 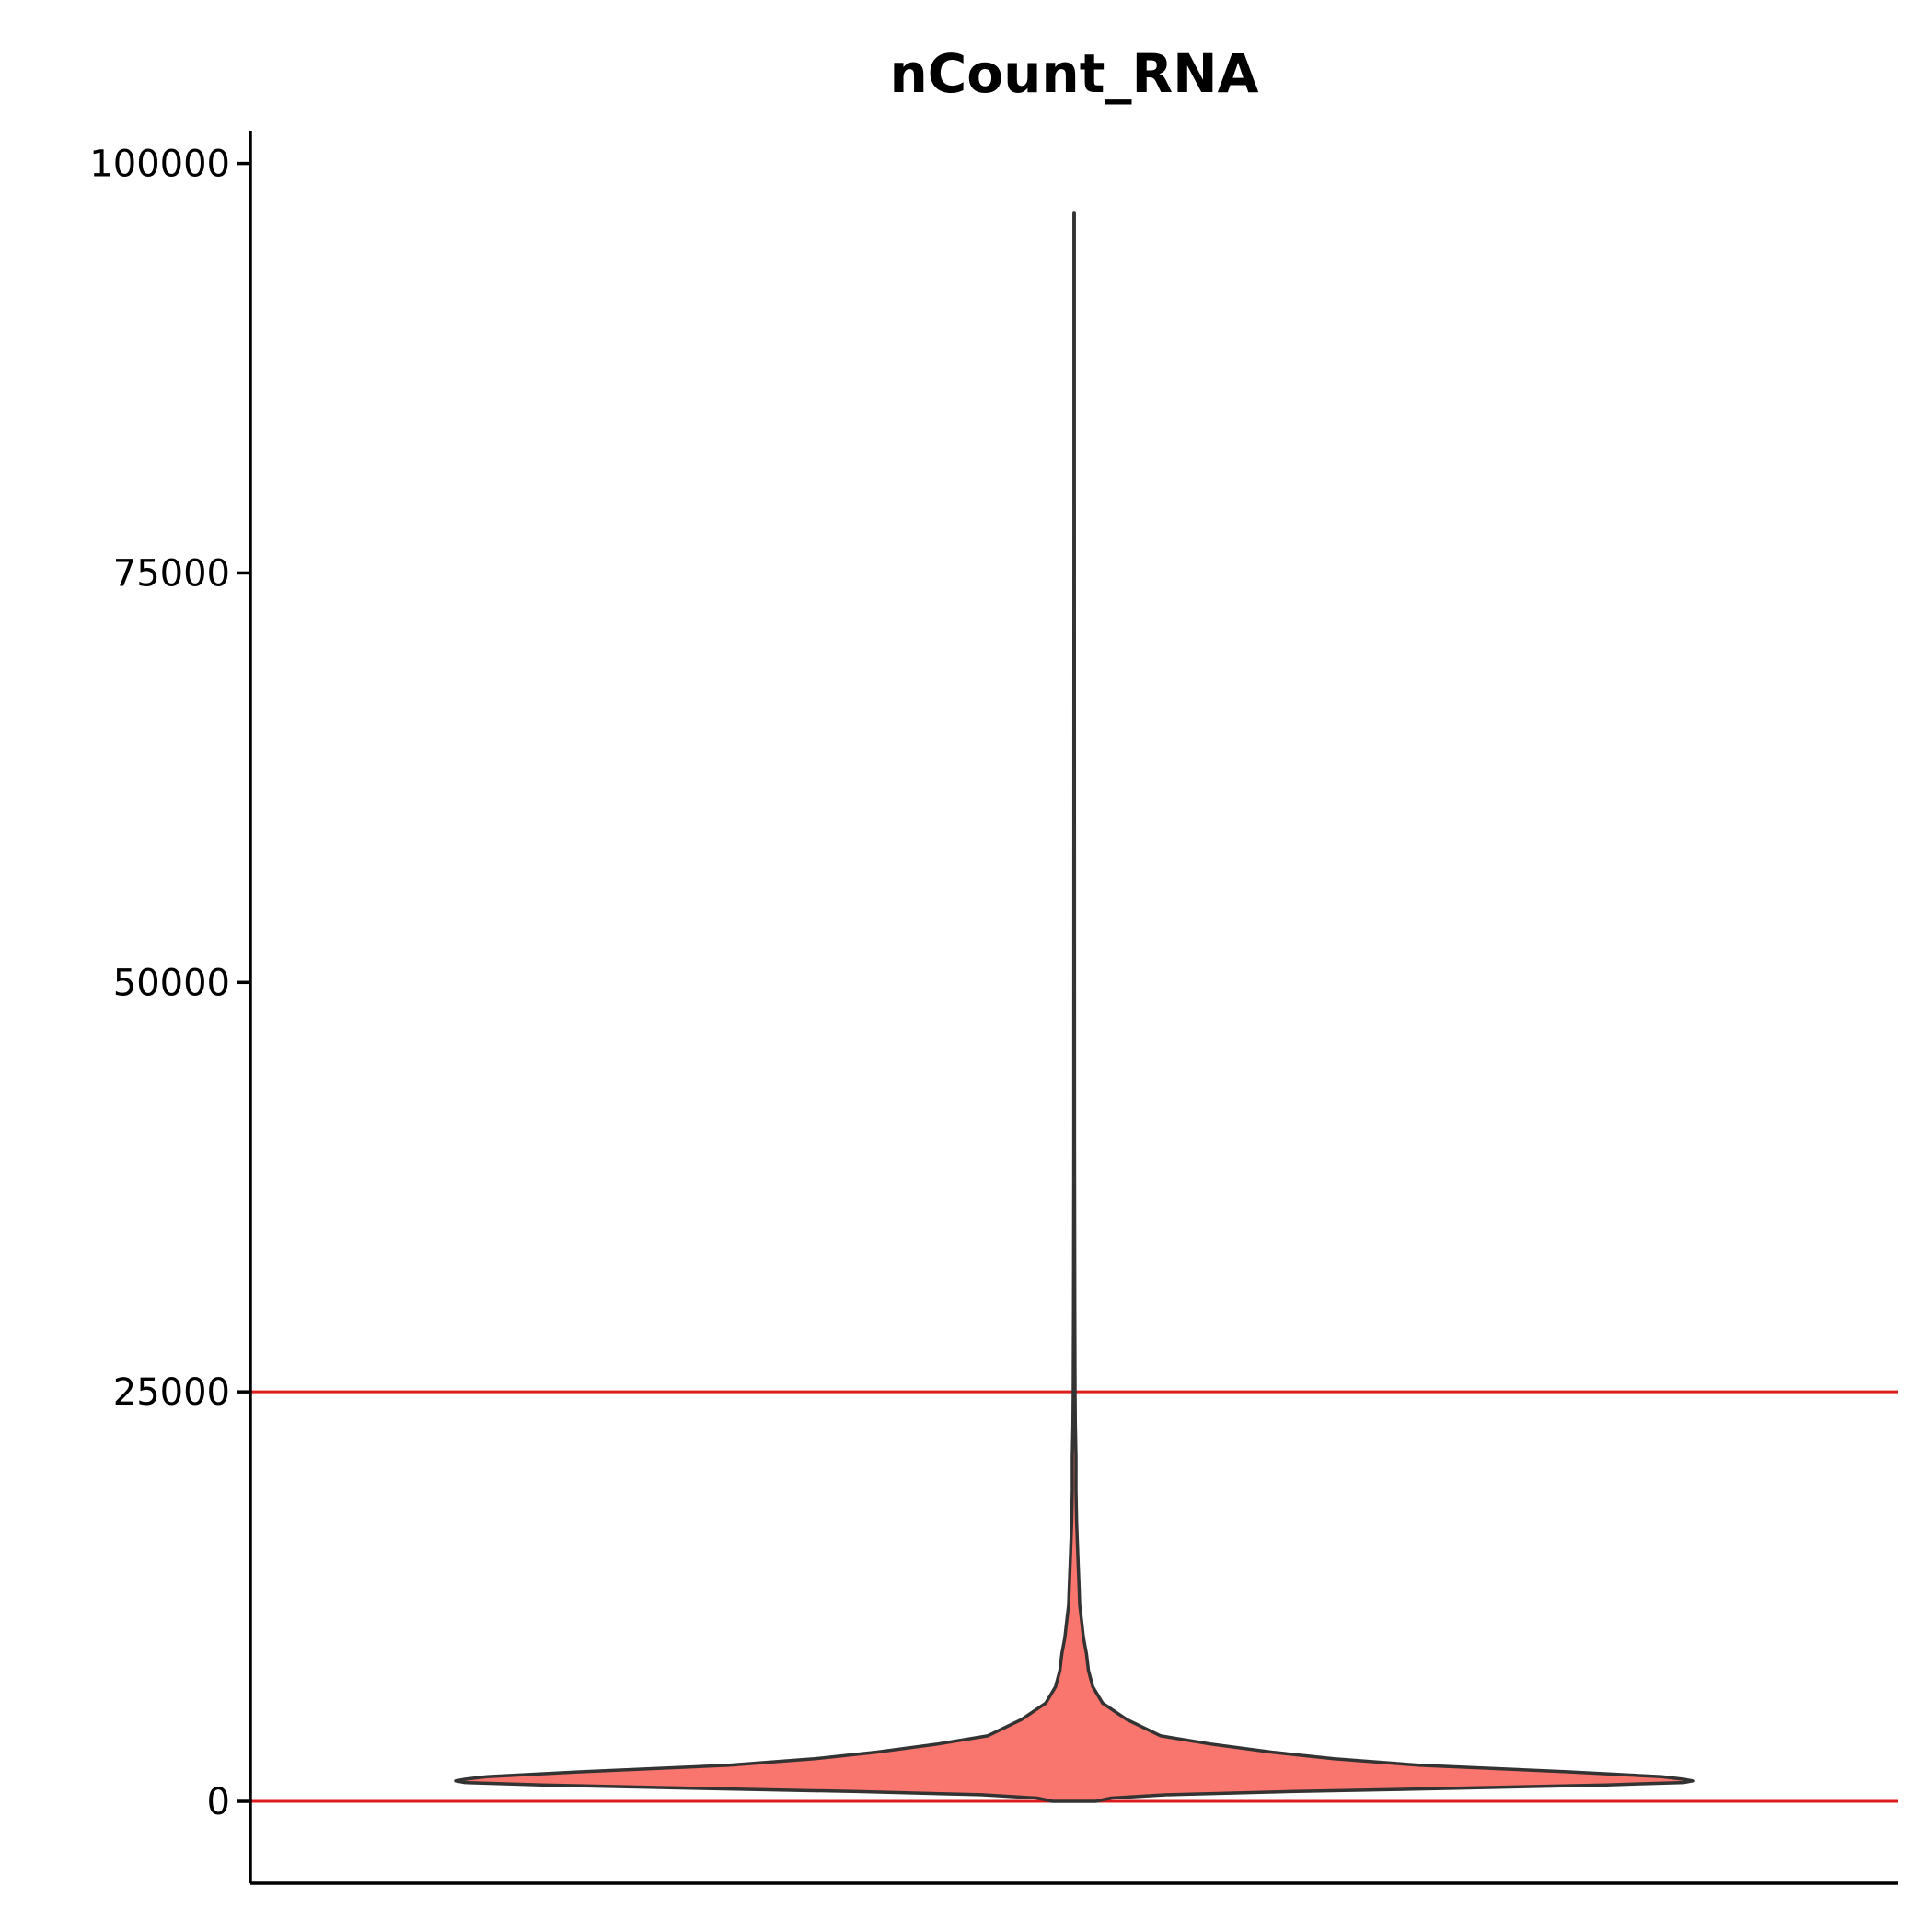 What do you see at coordinates (1074, 73) in the screenshot?
I see `chart-title: nCount_RNA` at bounding box center [1074, 73].